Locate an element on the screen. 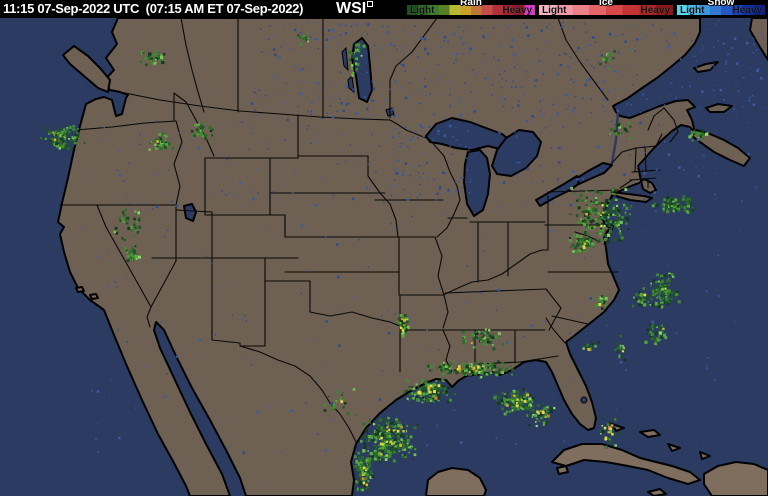  great-salt-lake is located at coordinates (190, 212).